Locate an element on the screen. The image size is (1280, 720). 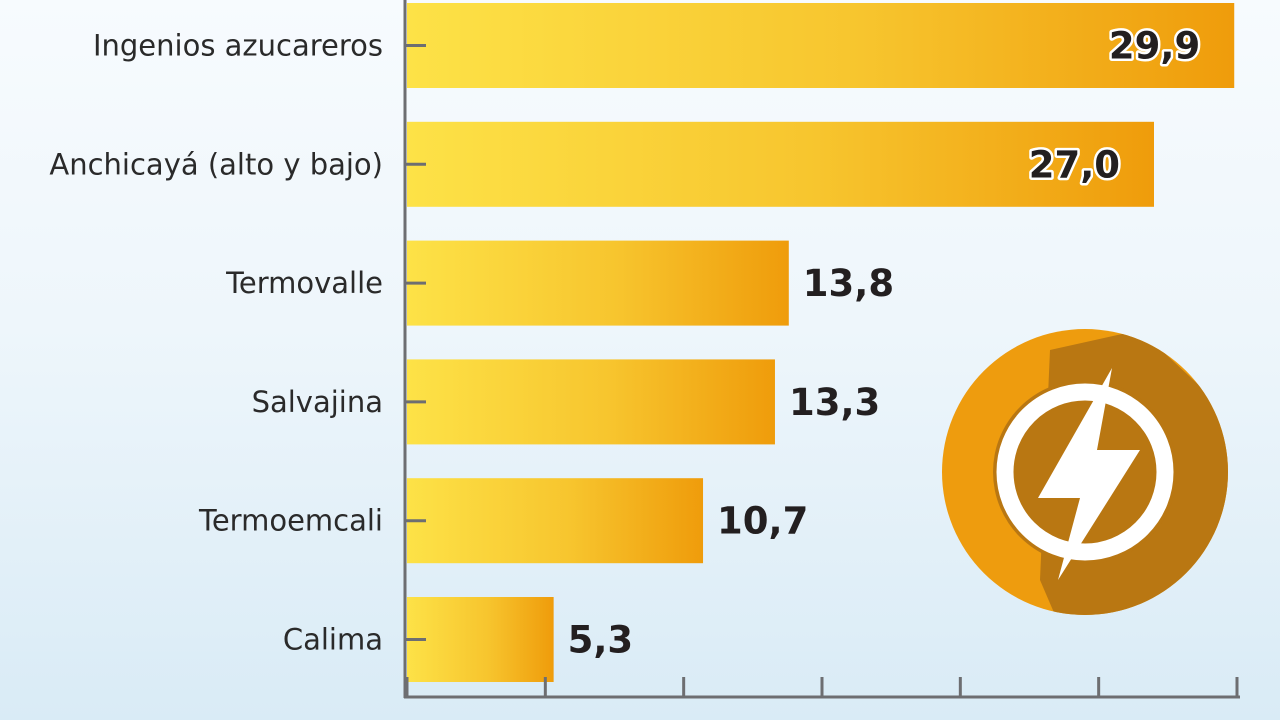
category-label: Ingenios azucareros is located at coordinates (238, 46).